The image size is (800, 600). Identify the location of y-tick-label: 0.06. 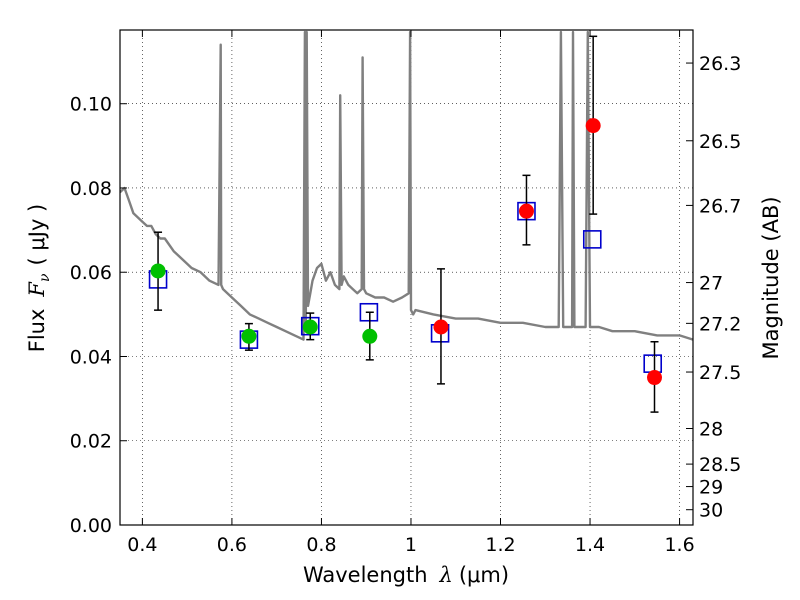
(91, 273).